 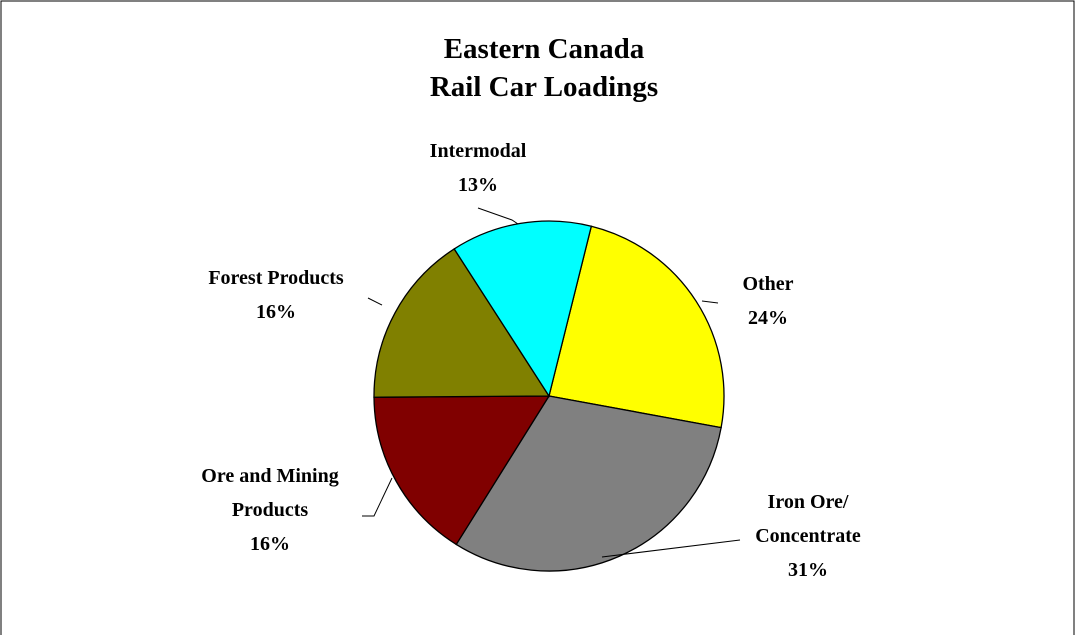 I want to click on slice-label: Concentrate, so click(x=808, y=536).